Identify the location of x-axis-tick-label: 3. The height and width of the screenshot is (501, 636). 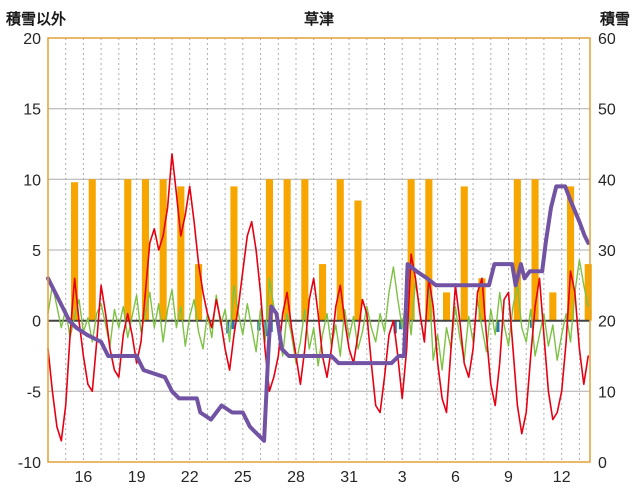
(402, 477).